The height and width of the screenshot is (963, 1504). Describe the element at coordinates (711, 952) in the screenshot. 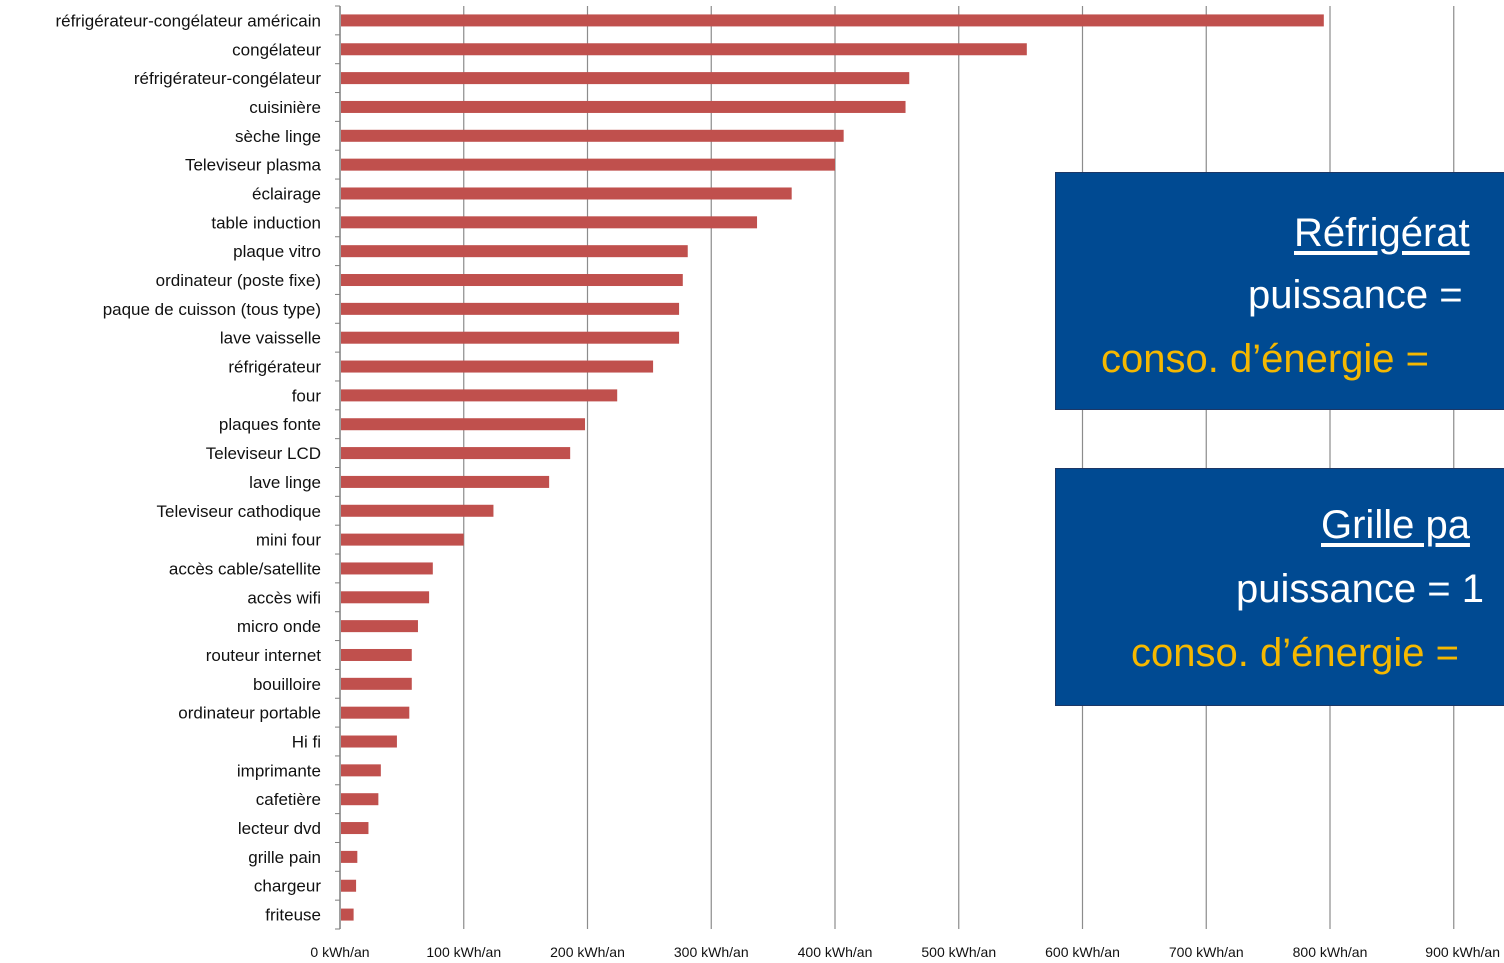

I see `x-tick-label: 300 kWh/an` at that location.